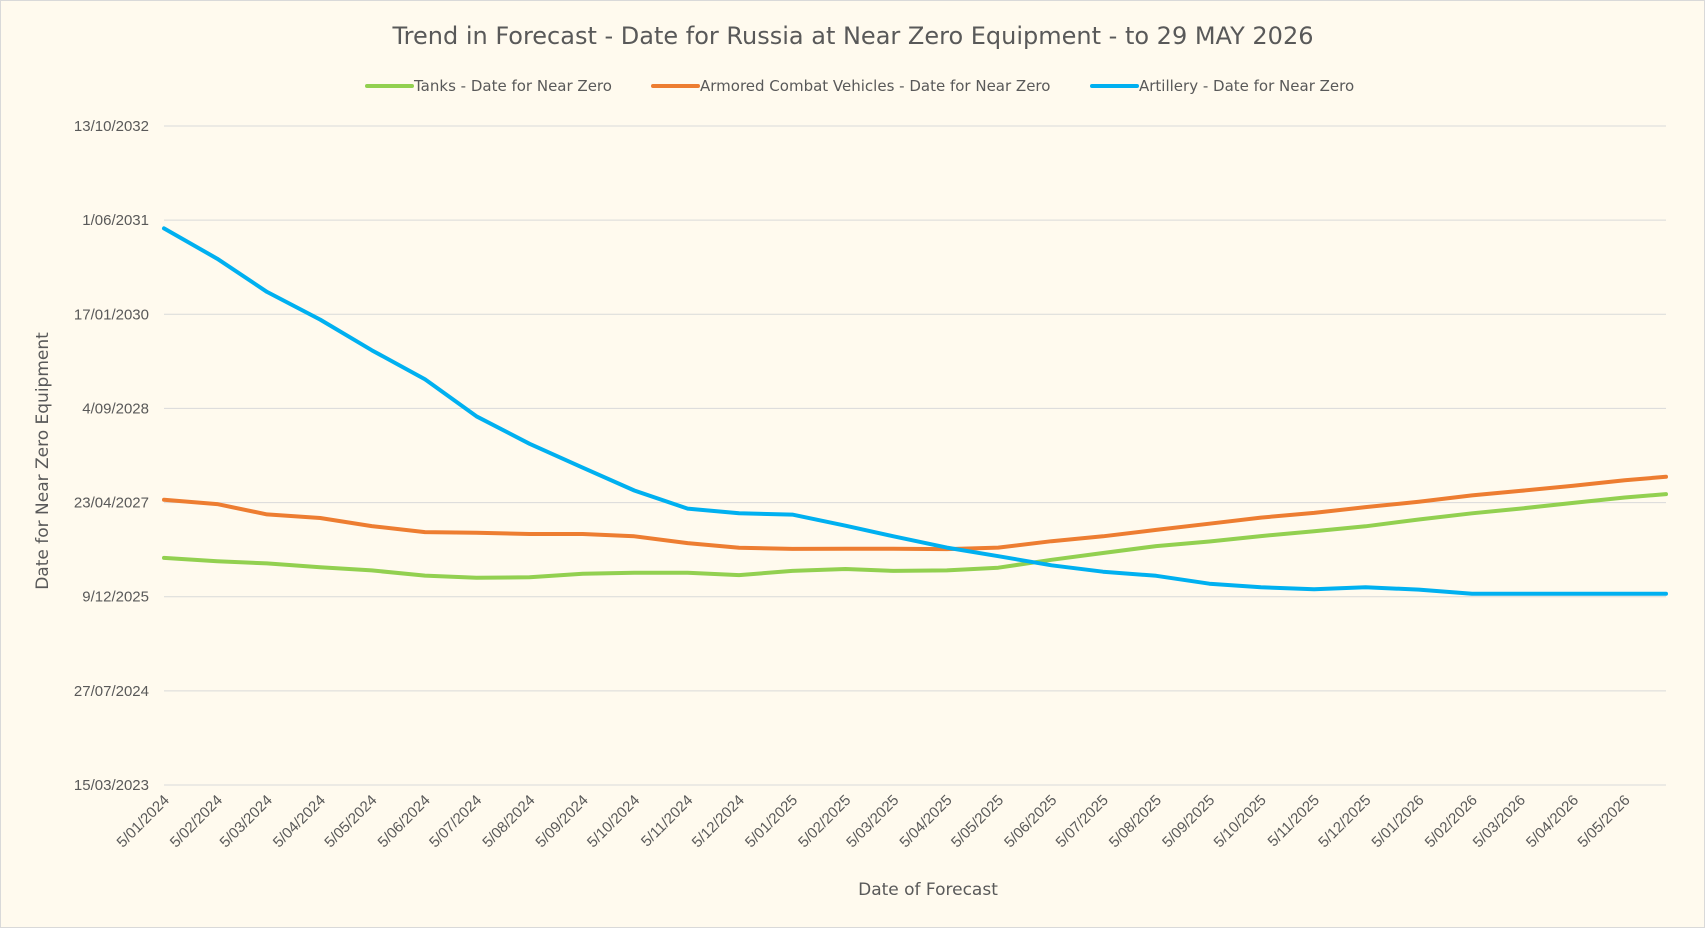 The width and height of the screenshot is (1705, 929). What do you see at coordinates (404, 821) in the screenshot?
I see `x-tick-label: 5/06/2024` at bounding box center [404, 821].